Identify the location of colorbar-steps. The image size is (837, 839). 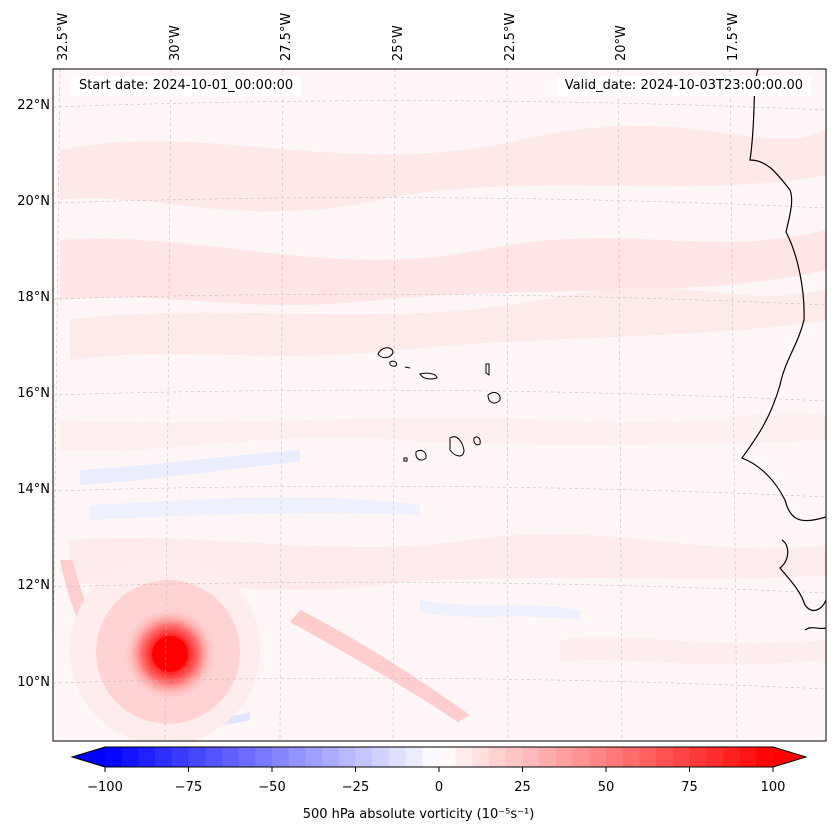
(439, 757).